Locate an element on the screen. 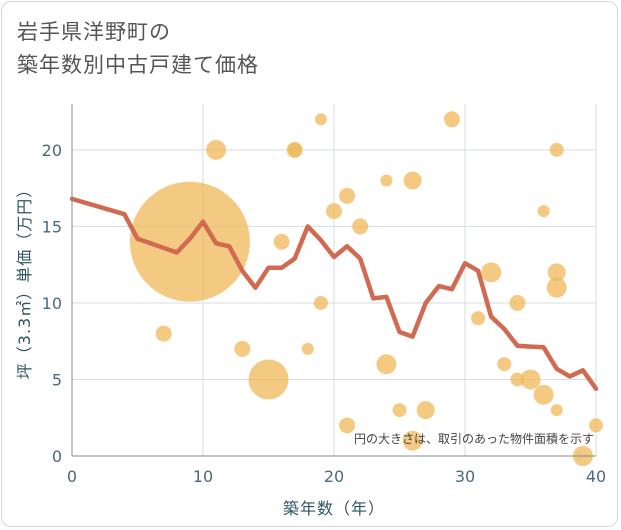 Image resolution: width=621 pixels, height=530 pixels. y-tick-label: 5 is located at coordinates (57, 379).